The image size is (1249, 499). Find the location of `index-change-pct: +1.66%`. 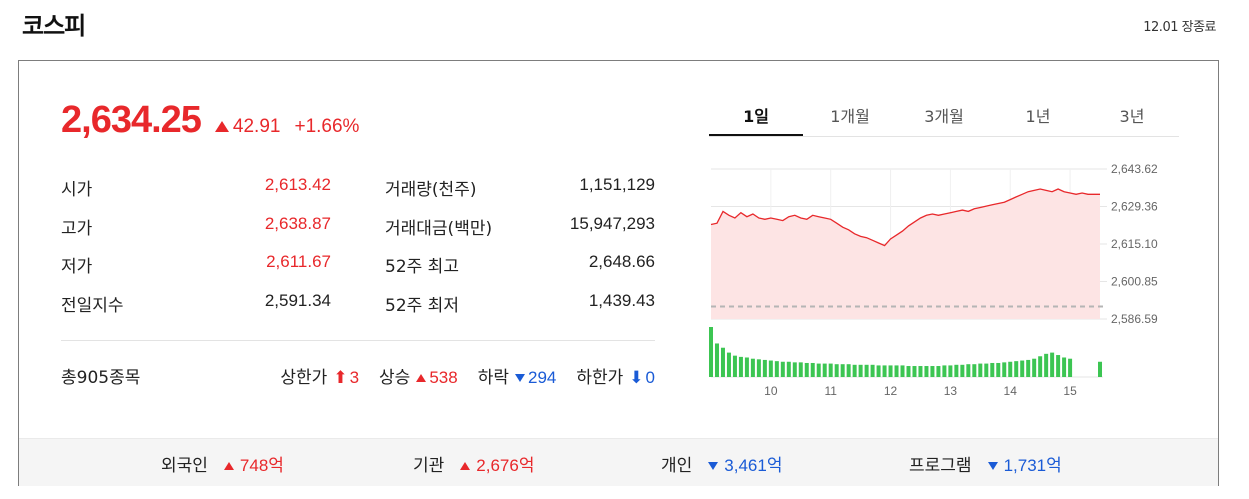

index-change-pct: +1.66% is located at coordinates (327, 126).